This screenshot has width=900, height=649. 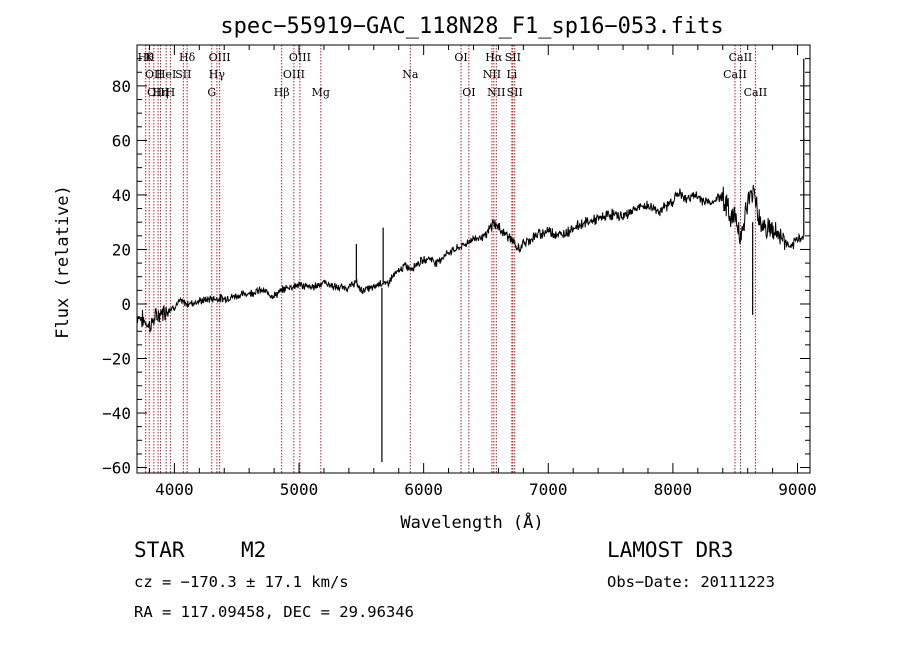 I want to click on y-tick-label-1: −40, so click(x=116, y=413).